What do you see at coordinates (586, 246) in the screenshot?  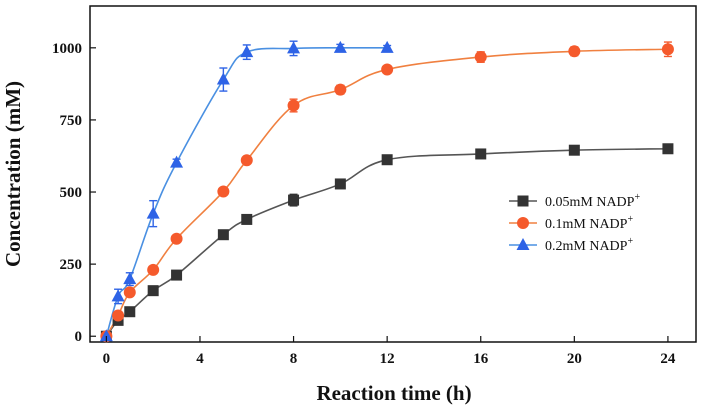 I see `legend-label-text: 0.2mM NADP` at bounding box center [586, 246].